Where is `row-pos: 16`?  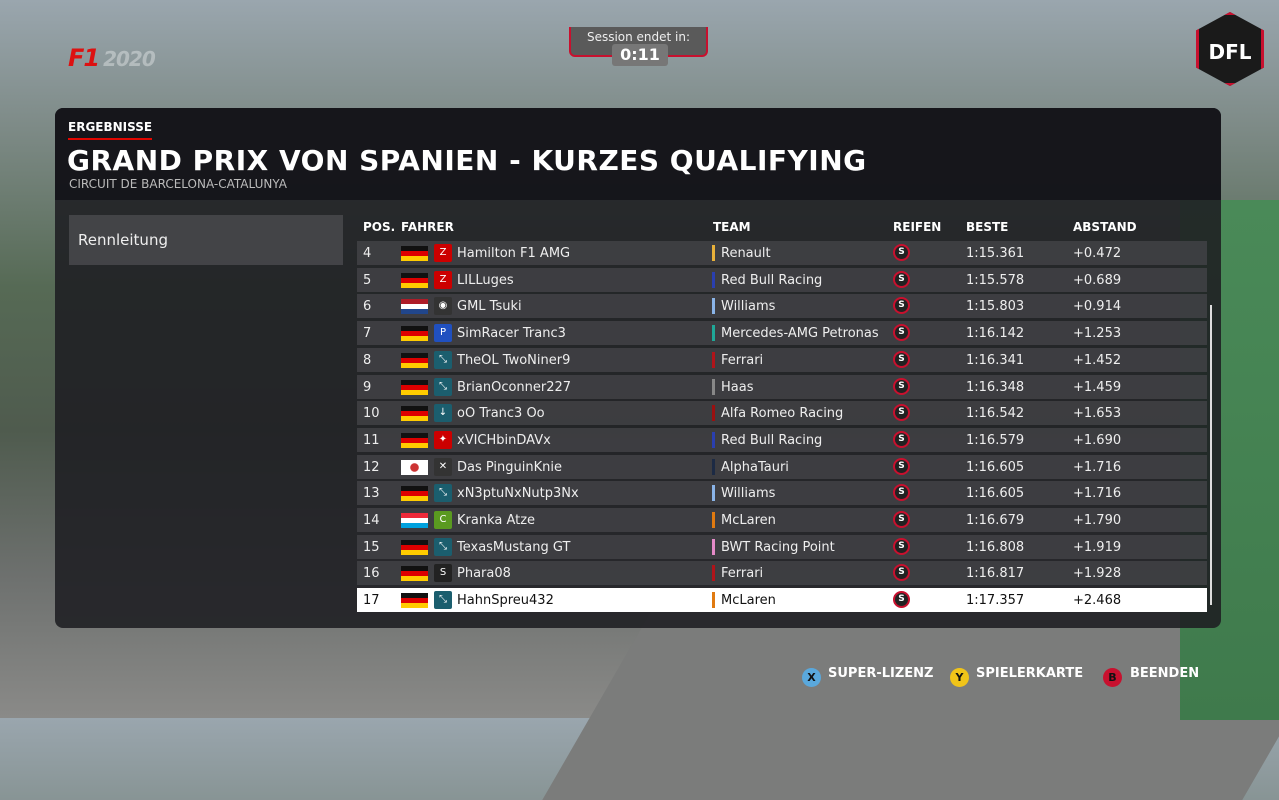
row-pos: 16 is located at coordinates (371, 574).